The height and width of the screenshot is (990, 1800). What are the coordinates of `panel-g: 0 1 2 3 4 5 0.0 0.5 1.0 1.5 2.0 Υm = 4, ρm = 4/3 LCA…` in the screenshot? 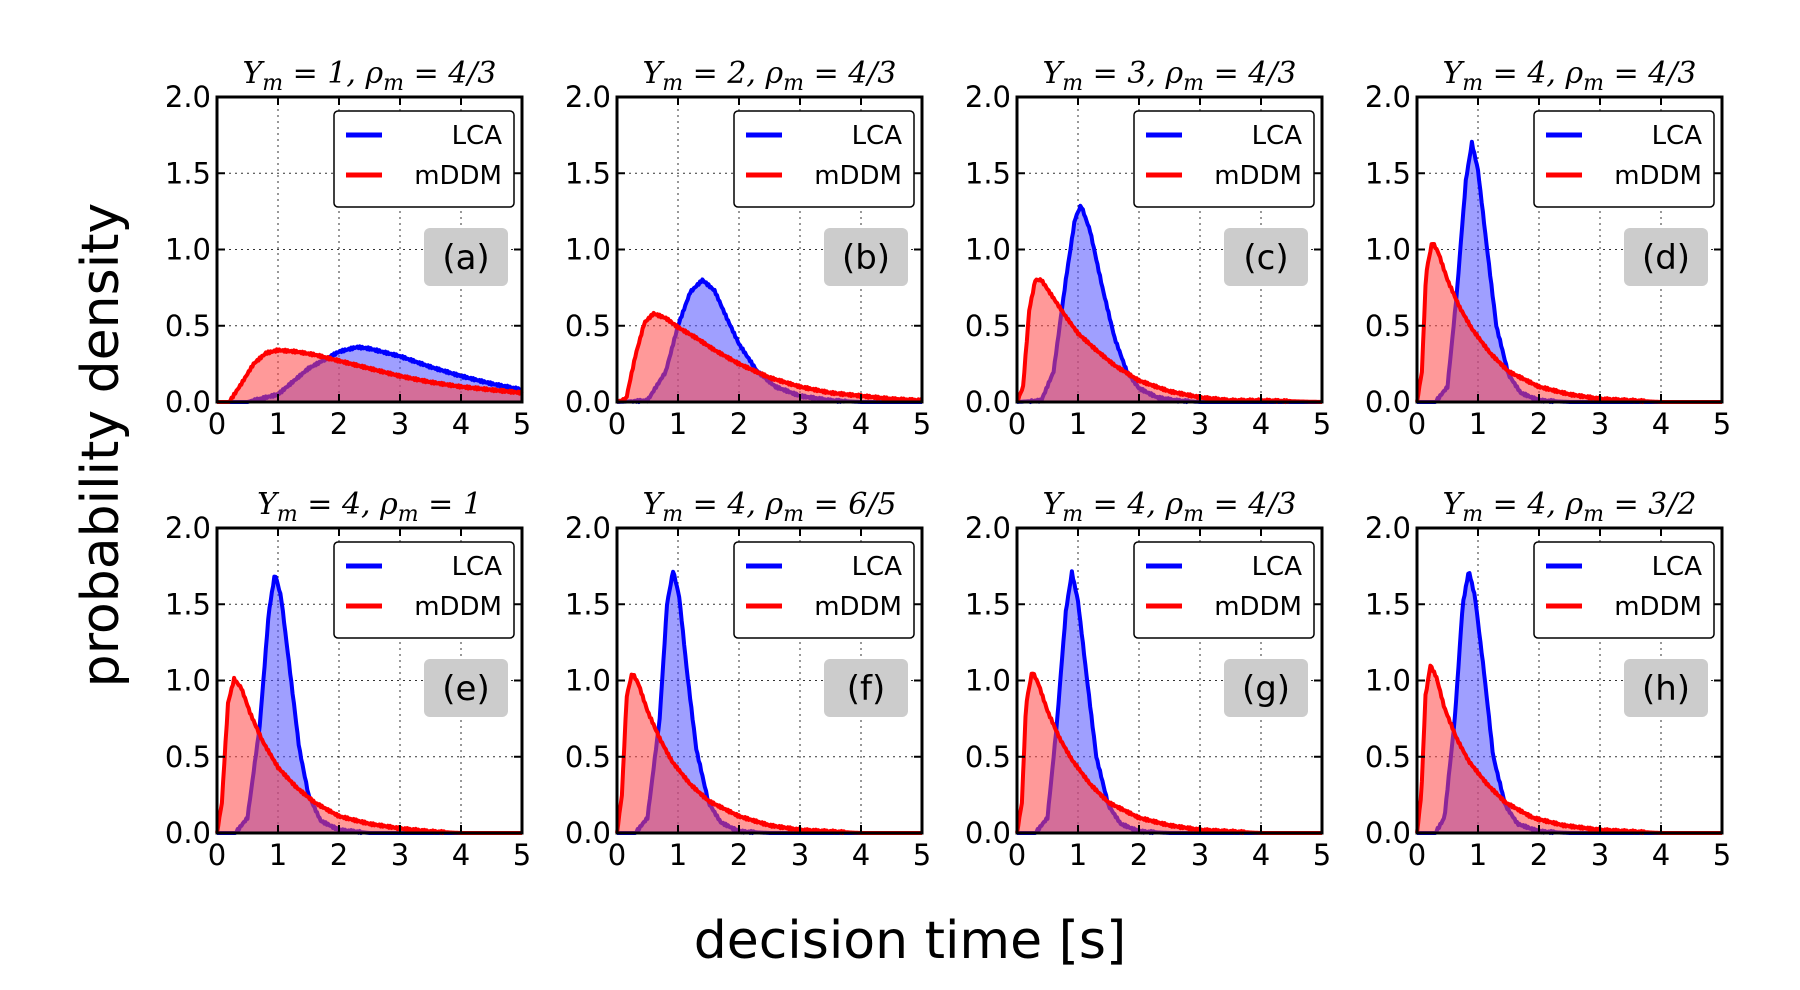 It's located at (1148, 679).